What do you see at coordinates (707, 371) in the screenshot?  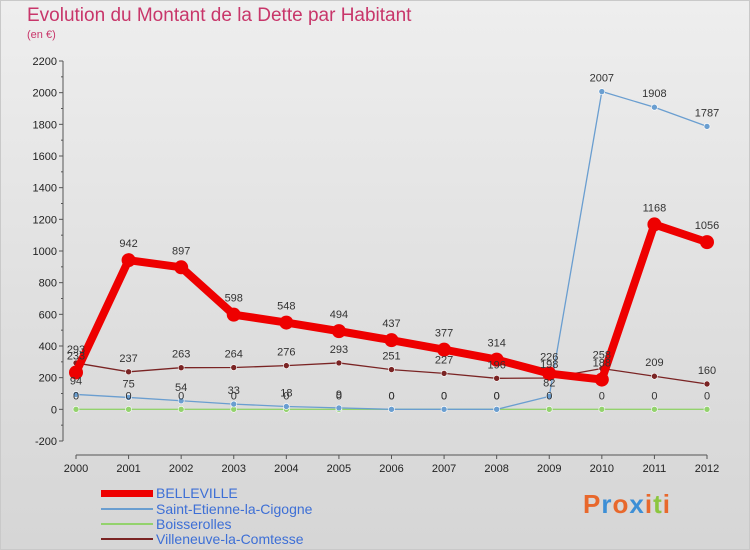 I see `data-label-villeneuve-la-comtesse: 160` at bounding box center [707, 371].